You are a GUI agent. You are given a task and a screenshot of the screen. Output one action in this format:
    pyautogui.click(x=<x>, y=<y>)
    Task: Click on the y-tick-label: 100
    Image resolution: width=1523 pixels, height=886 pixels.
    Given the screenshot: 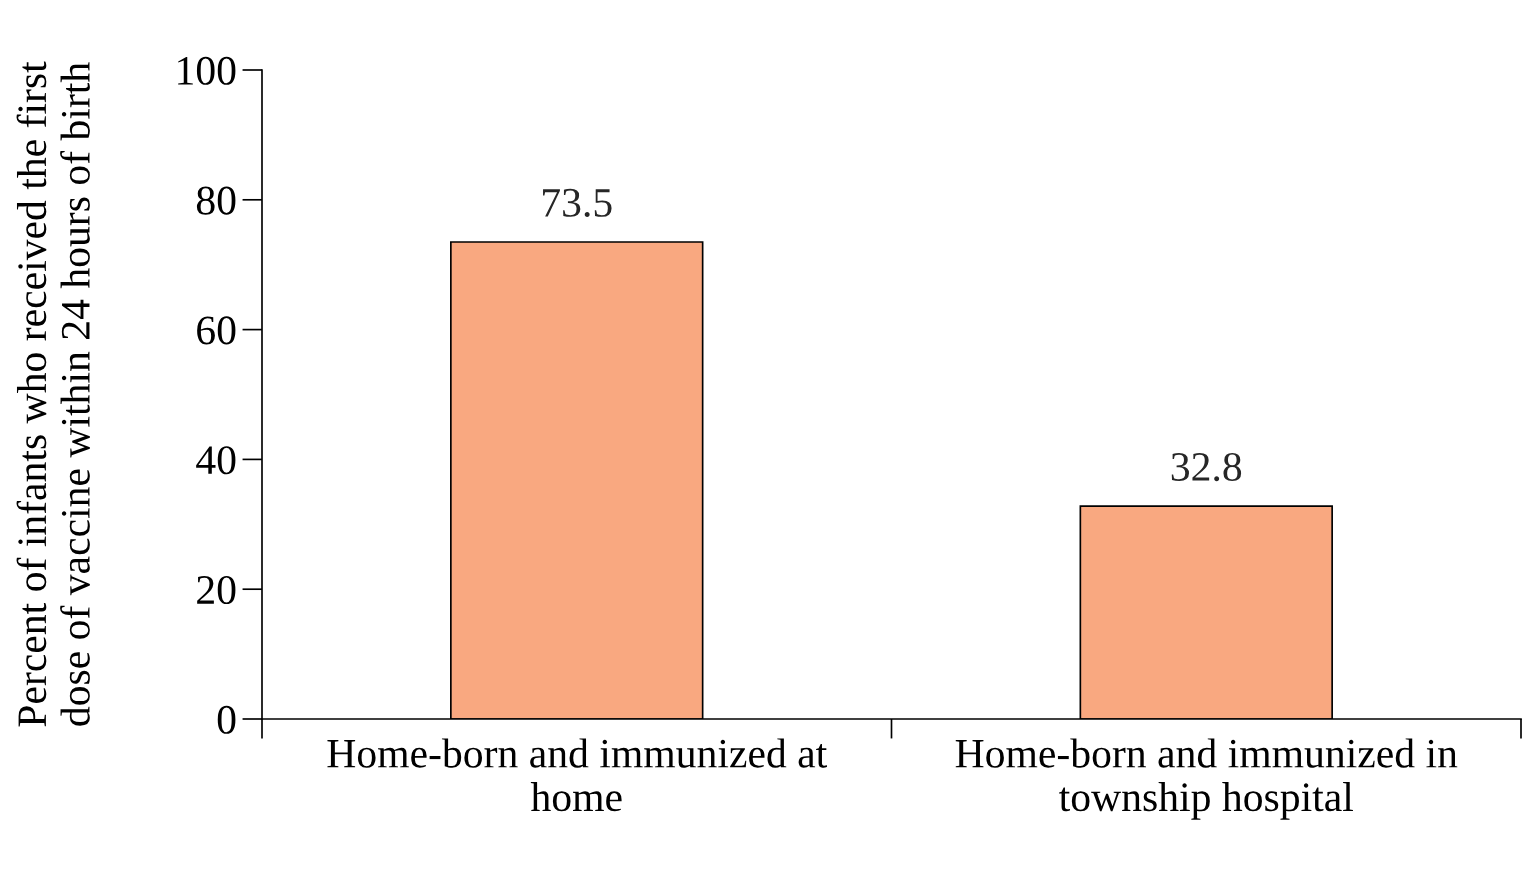 What is the action you would take?
    pyautogui.click(x=207, y=70)
    